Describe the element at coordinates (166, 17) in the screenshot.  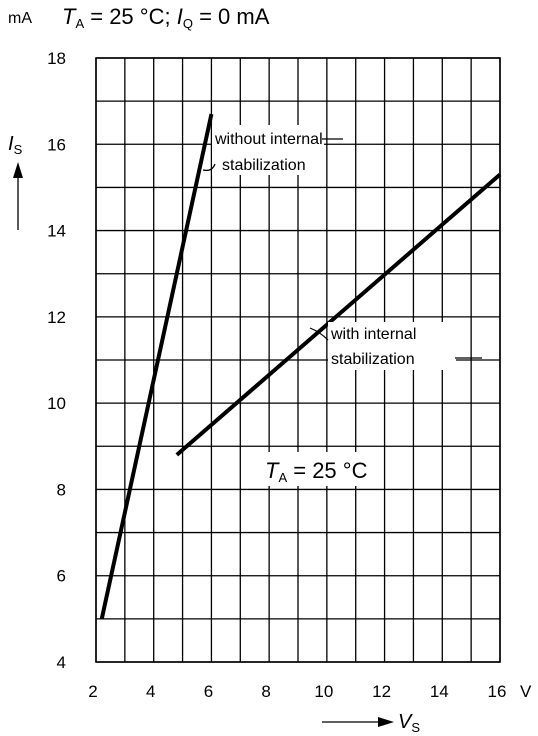
I see `header-conditions: TA = 25 °C; IQ = 0 mA` at that location.